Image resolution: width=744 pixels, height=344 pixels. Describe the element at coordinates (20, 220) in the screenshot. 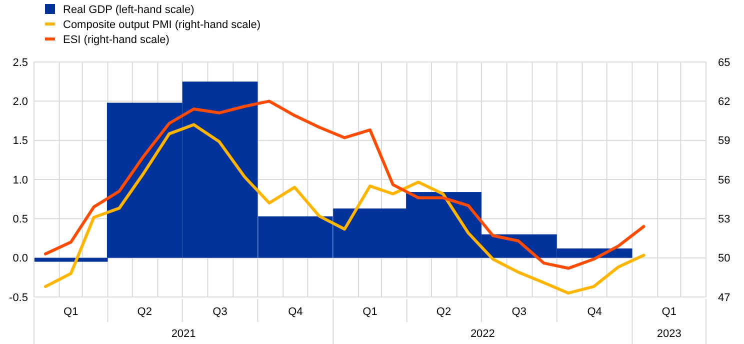

I see `y-tick-label: 0.5` at that location.